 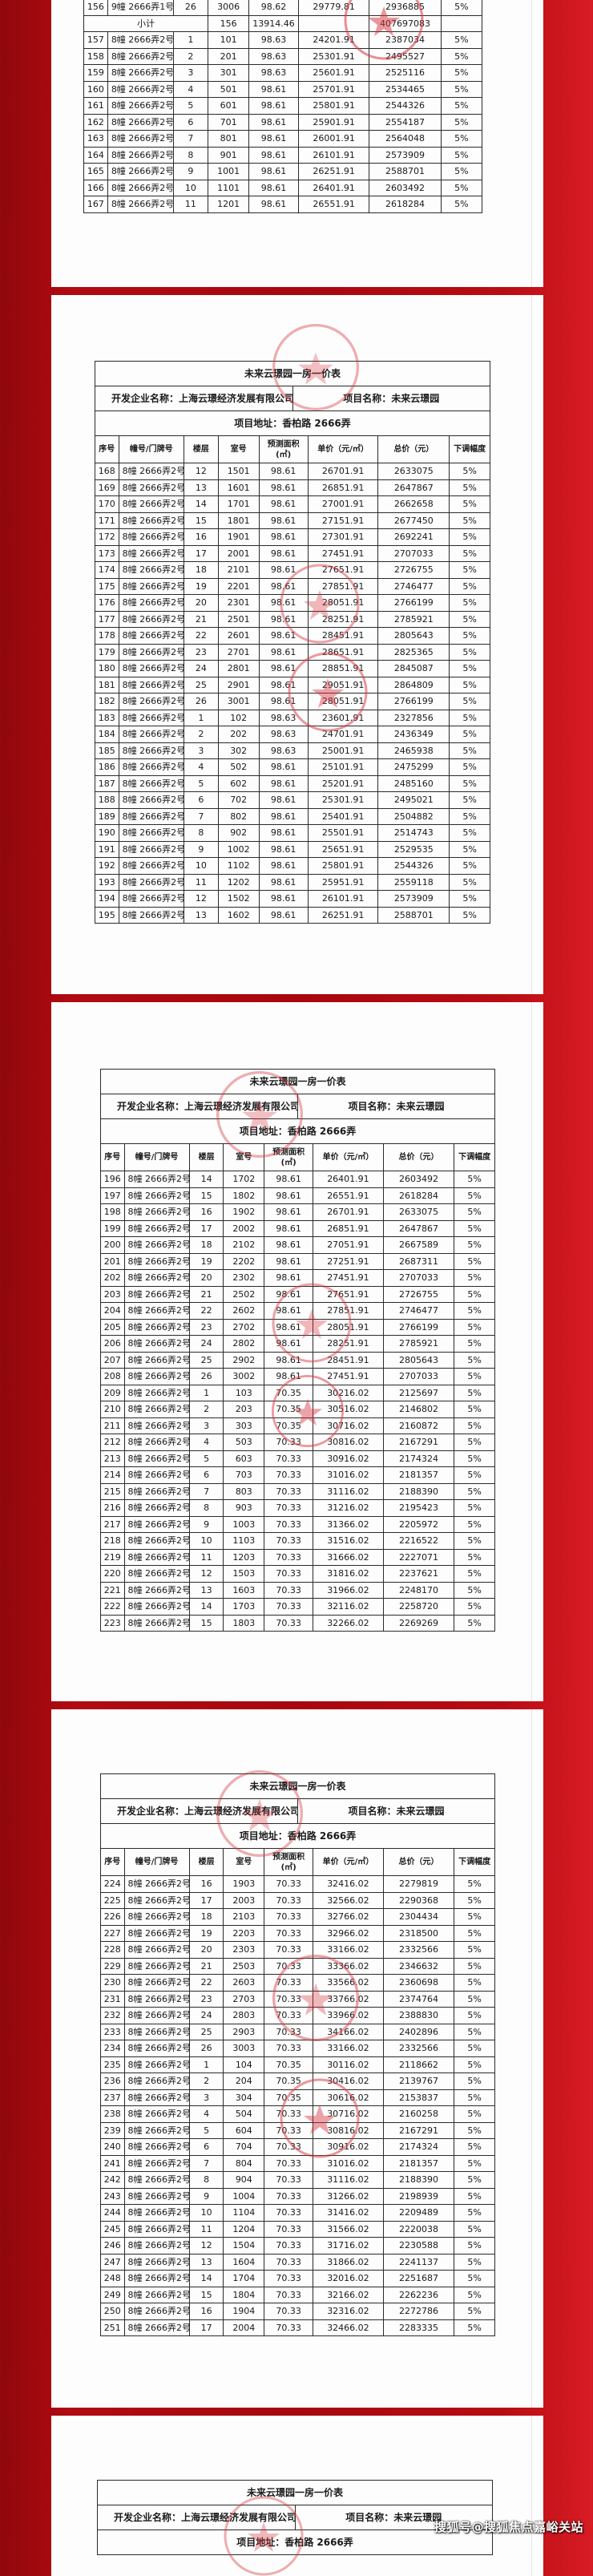 I want to click on cell-row-number: 225, so click(x=113, y=1900).